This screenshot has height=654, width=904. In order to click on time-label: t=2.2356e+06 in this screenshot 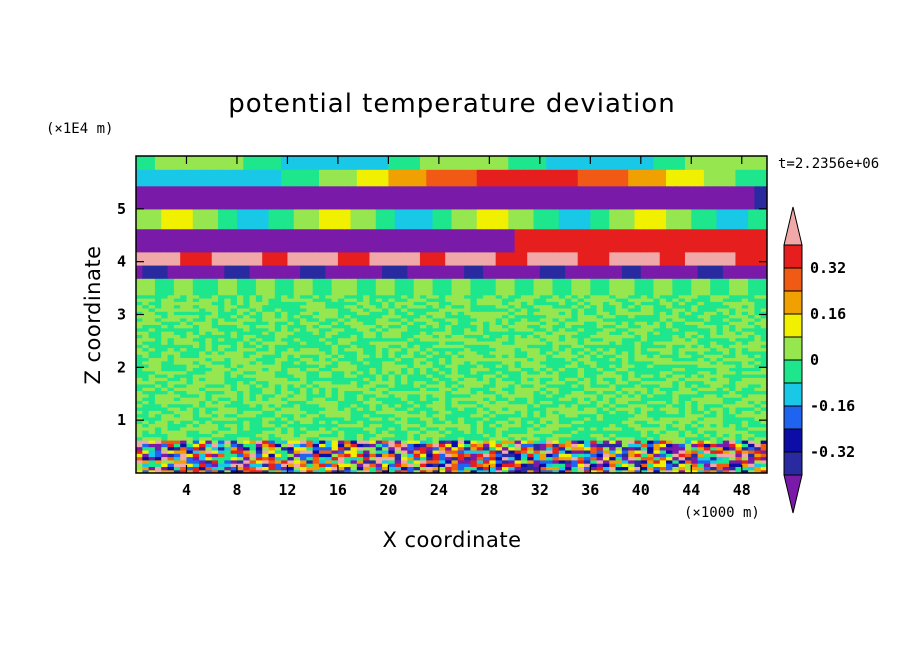, I will do `click(828, 164)`.